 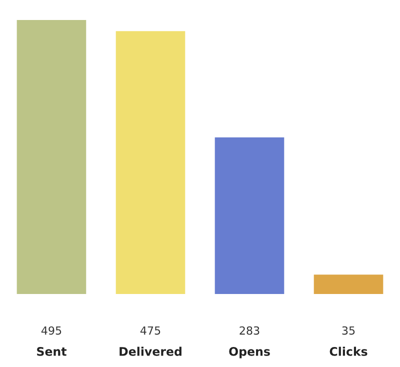 I want to click on x-tick-label: Opens, so click(x=249, y=352).